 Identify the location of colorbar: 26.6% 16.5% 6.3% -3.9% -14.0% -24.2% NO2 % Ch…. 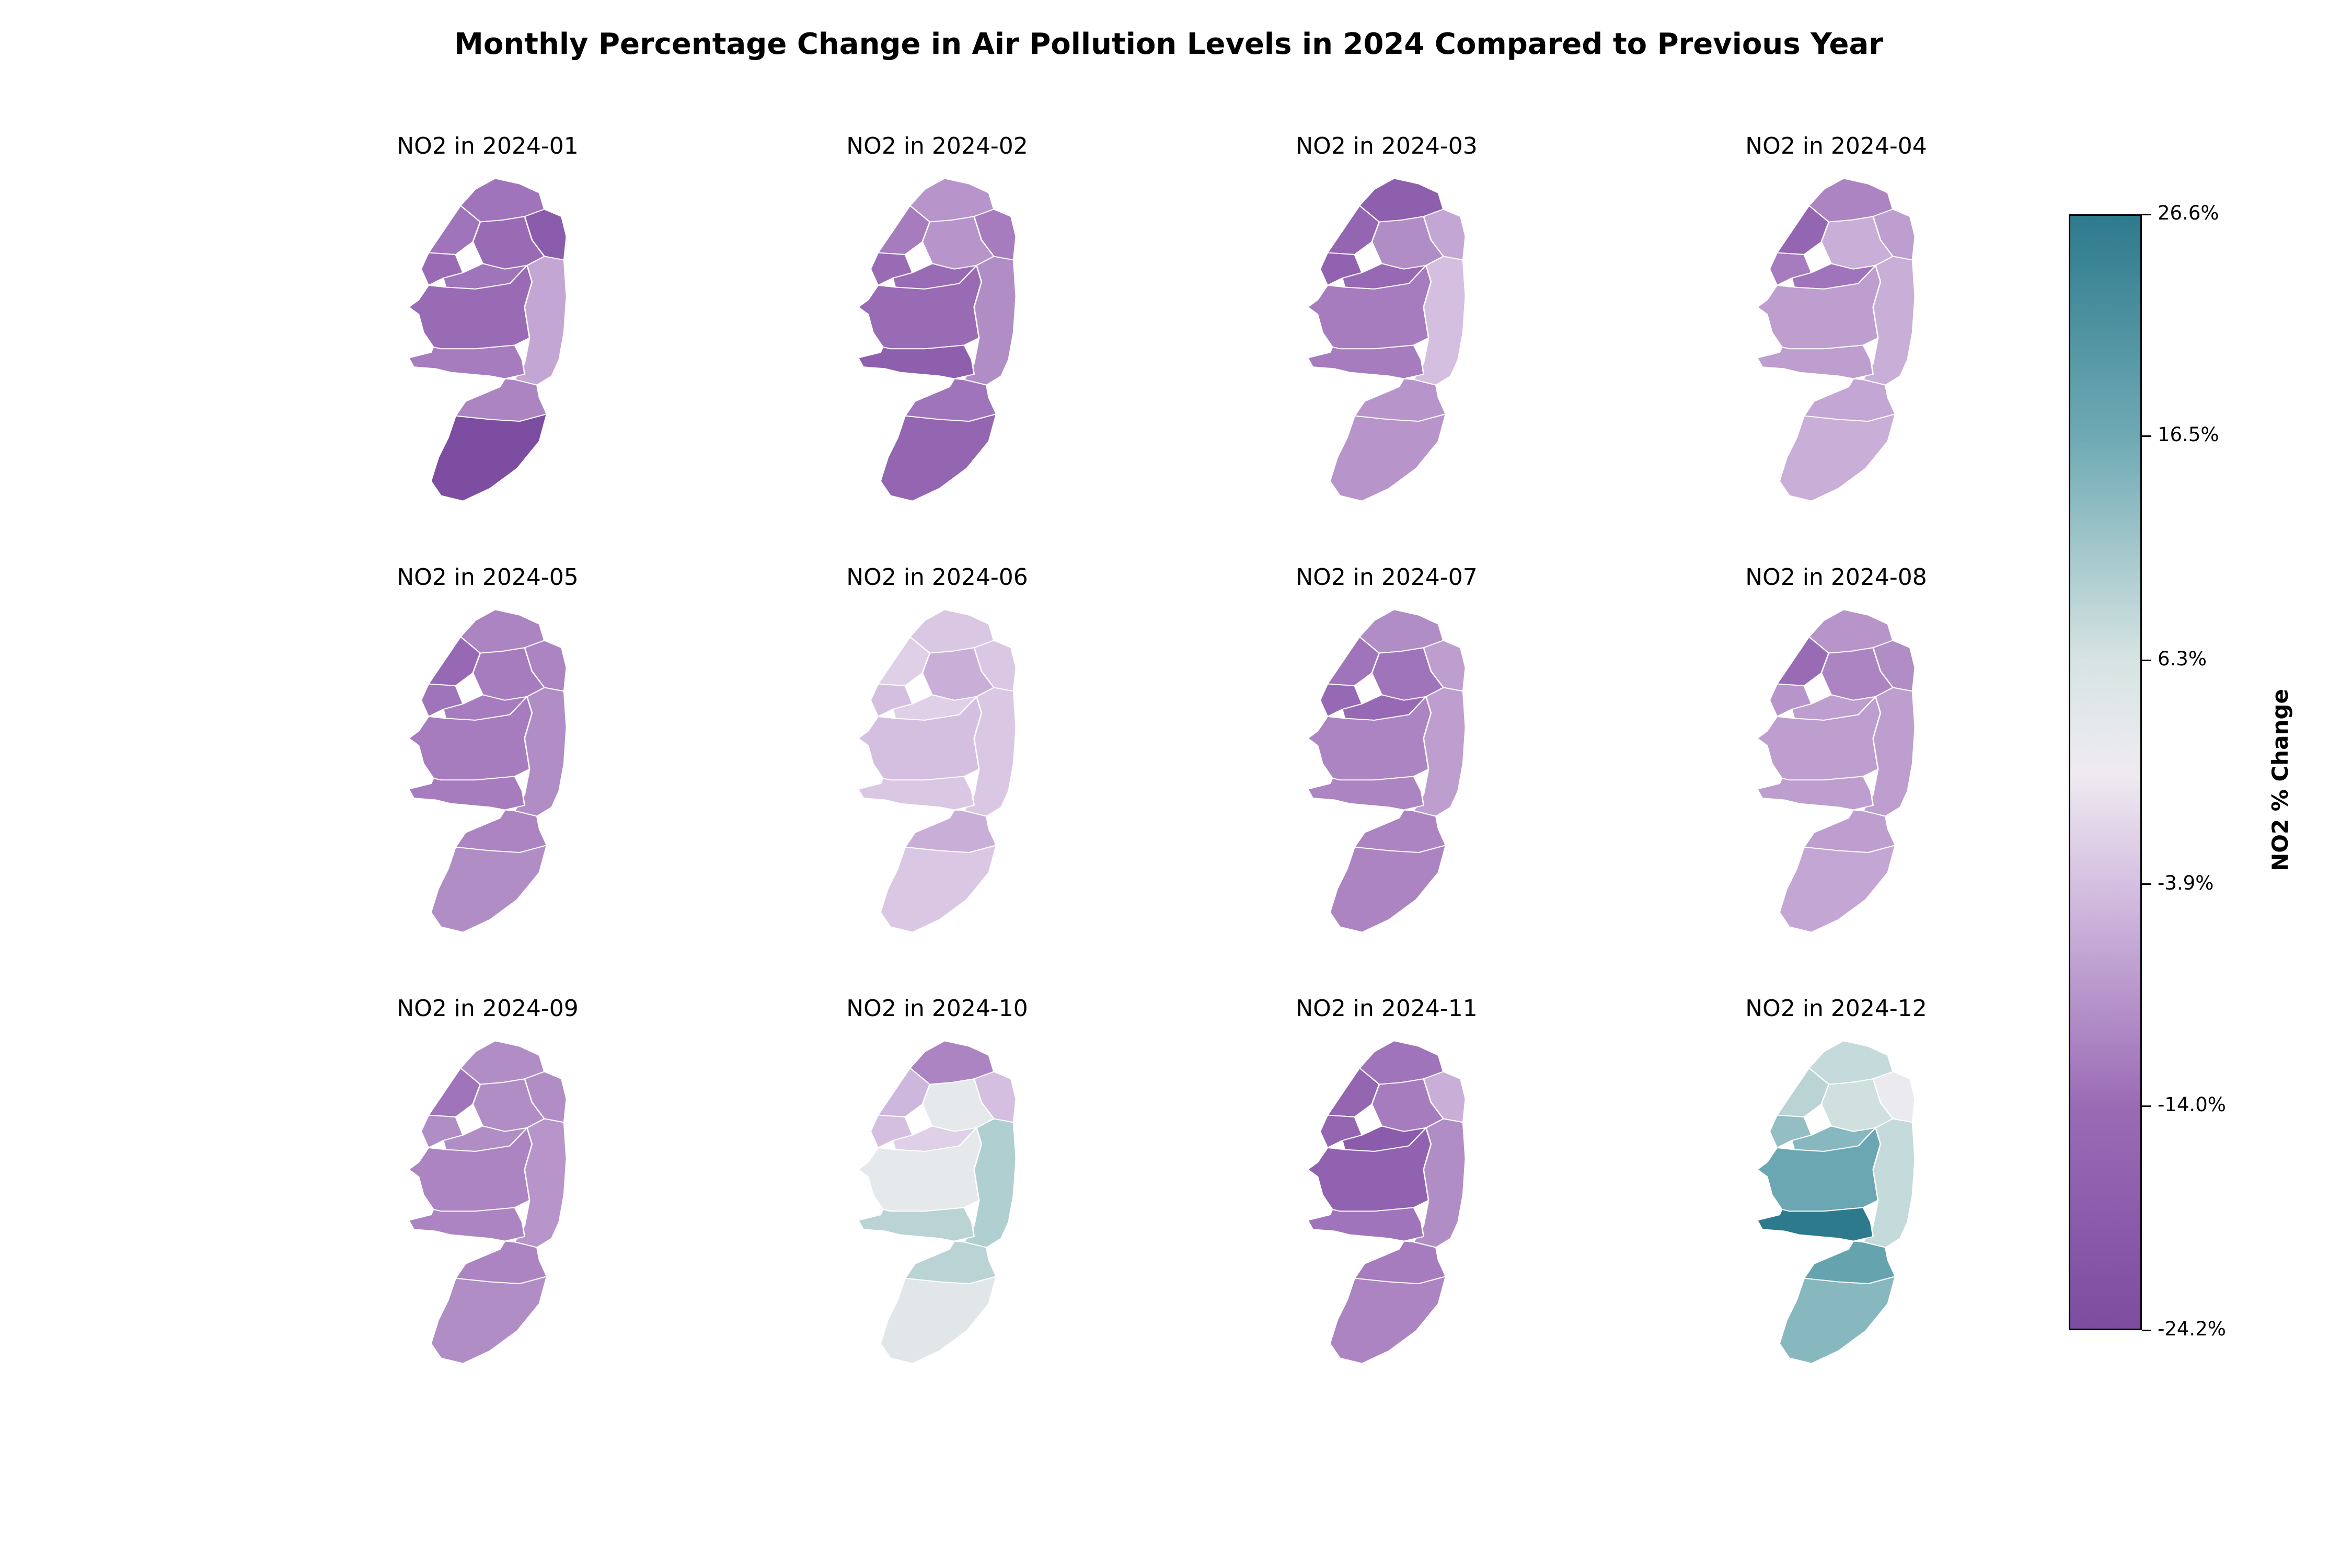
(2210, 771).